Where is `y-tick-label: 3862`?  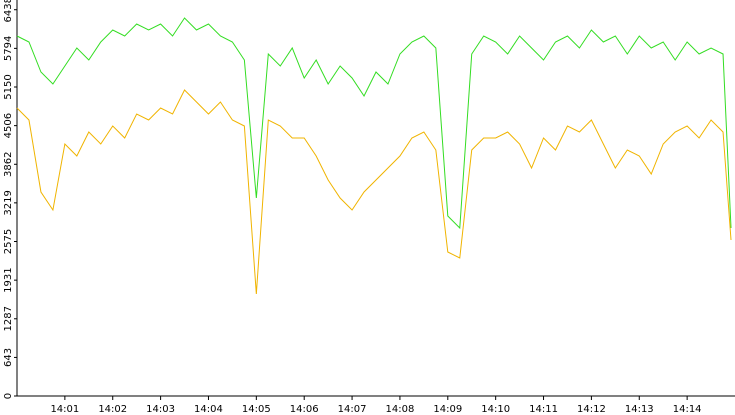
y-tick-label: 3862 is located at coordinates (8, 164).